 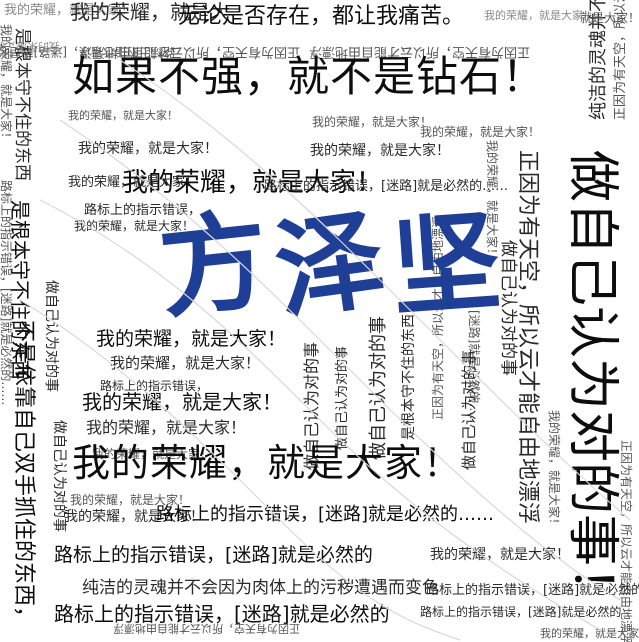 I want to click on name-char: 方, so click(x=218, y=265).